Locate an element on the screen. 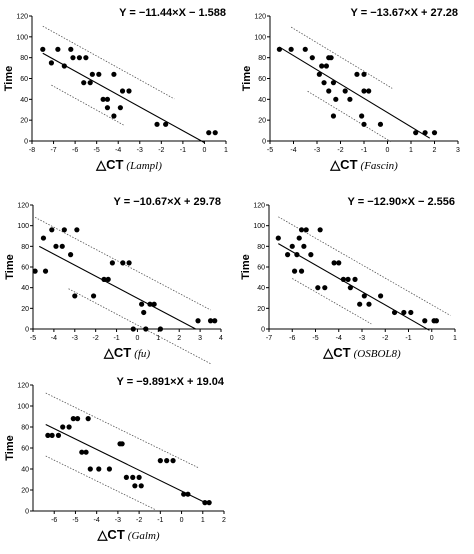 This screenshot has width=474, height=554. x-axis-title: △CT (Galm) is located at coordinates (127, 534).